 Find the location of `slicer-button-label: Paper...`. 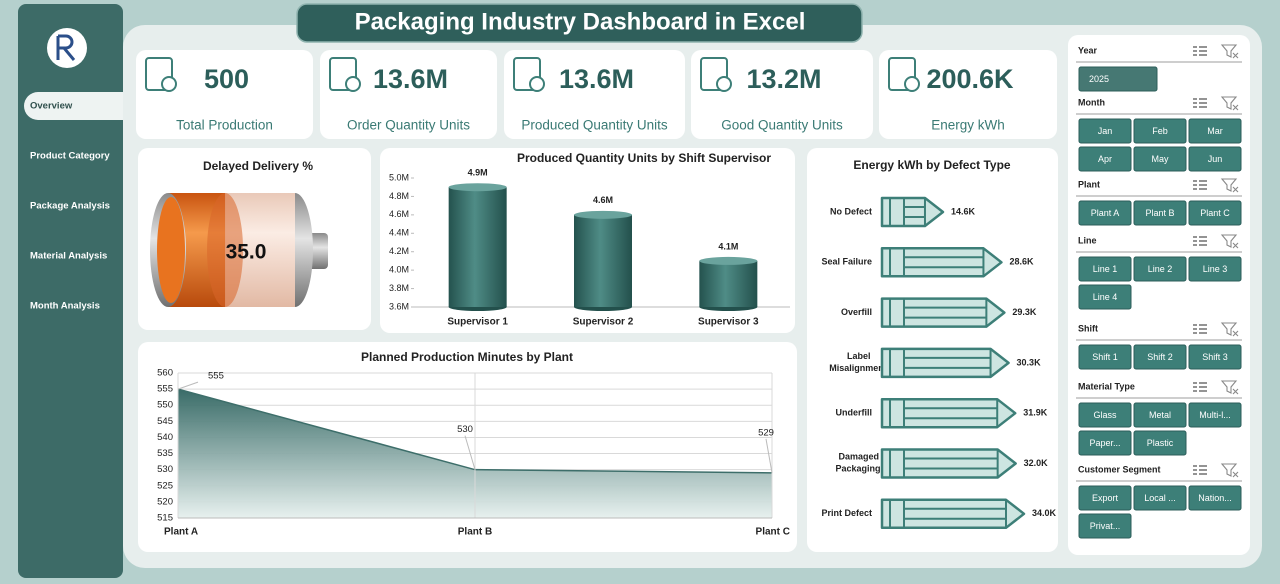

slicer-button-label: Paper... is located at coordinates (1104, 443).